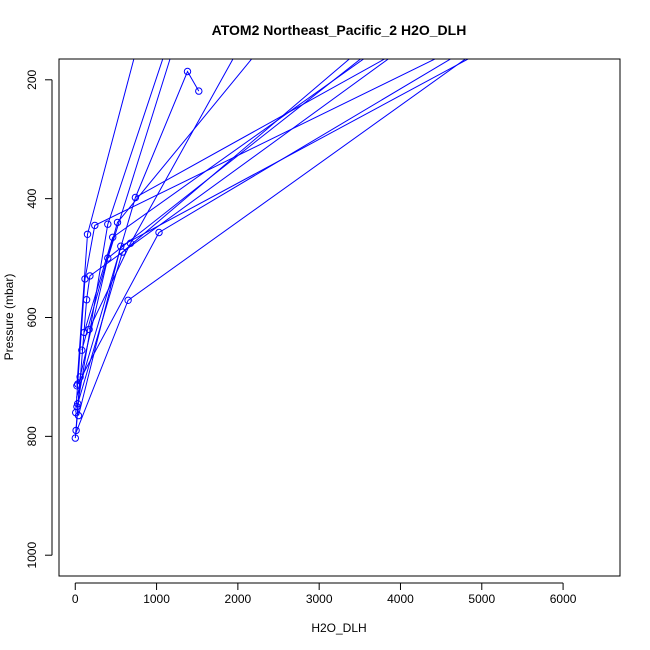 This screenshot has width=650, height=650. What do you see at coordinates (339, 30) in the screenshot?
I see `chart-title: ATOM2 Northeast_Pacific_2 H2O_DLH` at bounding box center [339, 30].